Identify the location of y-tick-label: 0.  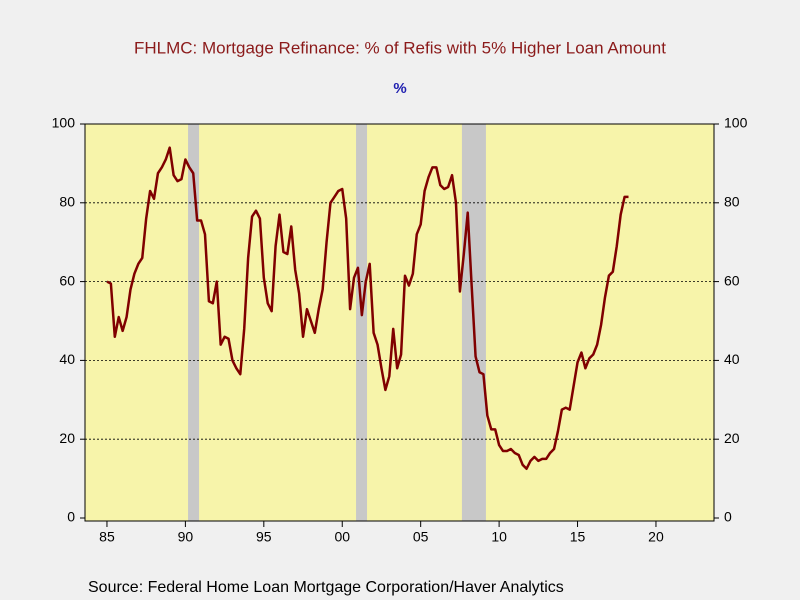
(71, 517).